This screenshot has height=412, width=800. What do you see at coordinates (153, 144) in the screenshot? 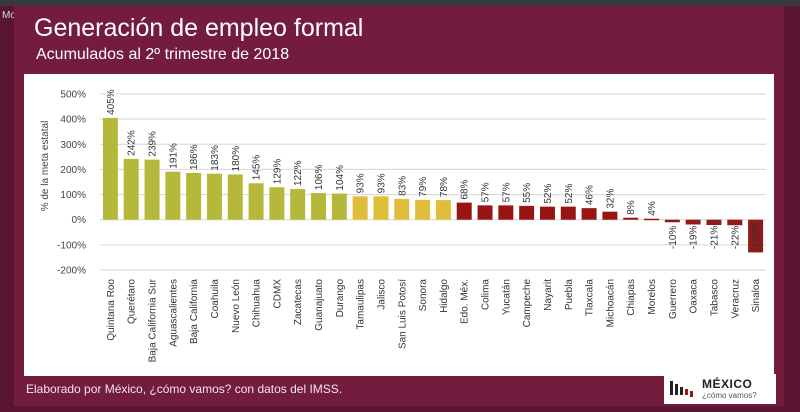
I see `data-label: 239%` at bounding box center [153, 144].